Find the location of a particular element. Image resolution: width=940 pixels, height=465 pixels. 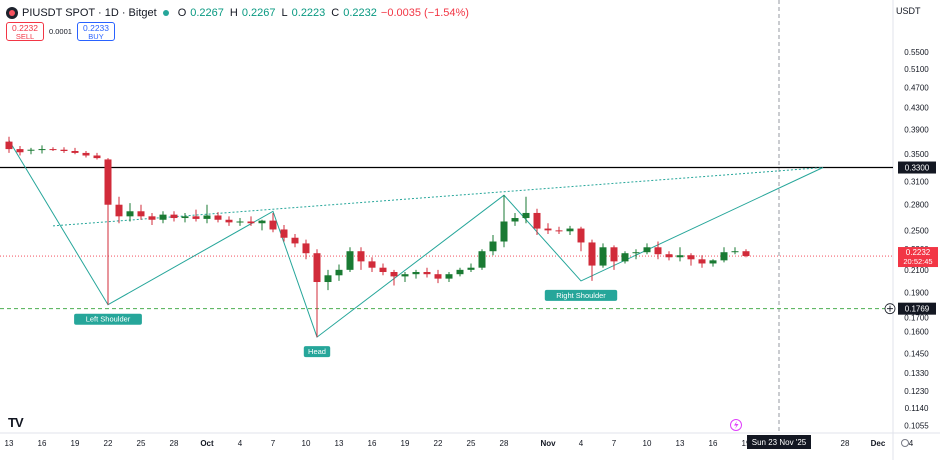

resistance-price-badge is located at coordinates (917, 167).